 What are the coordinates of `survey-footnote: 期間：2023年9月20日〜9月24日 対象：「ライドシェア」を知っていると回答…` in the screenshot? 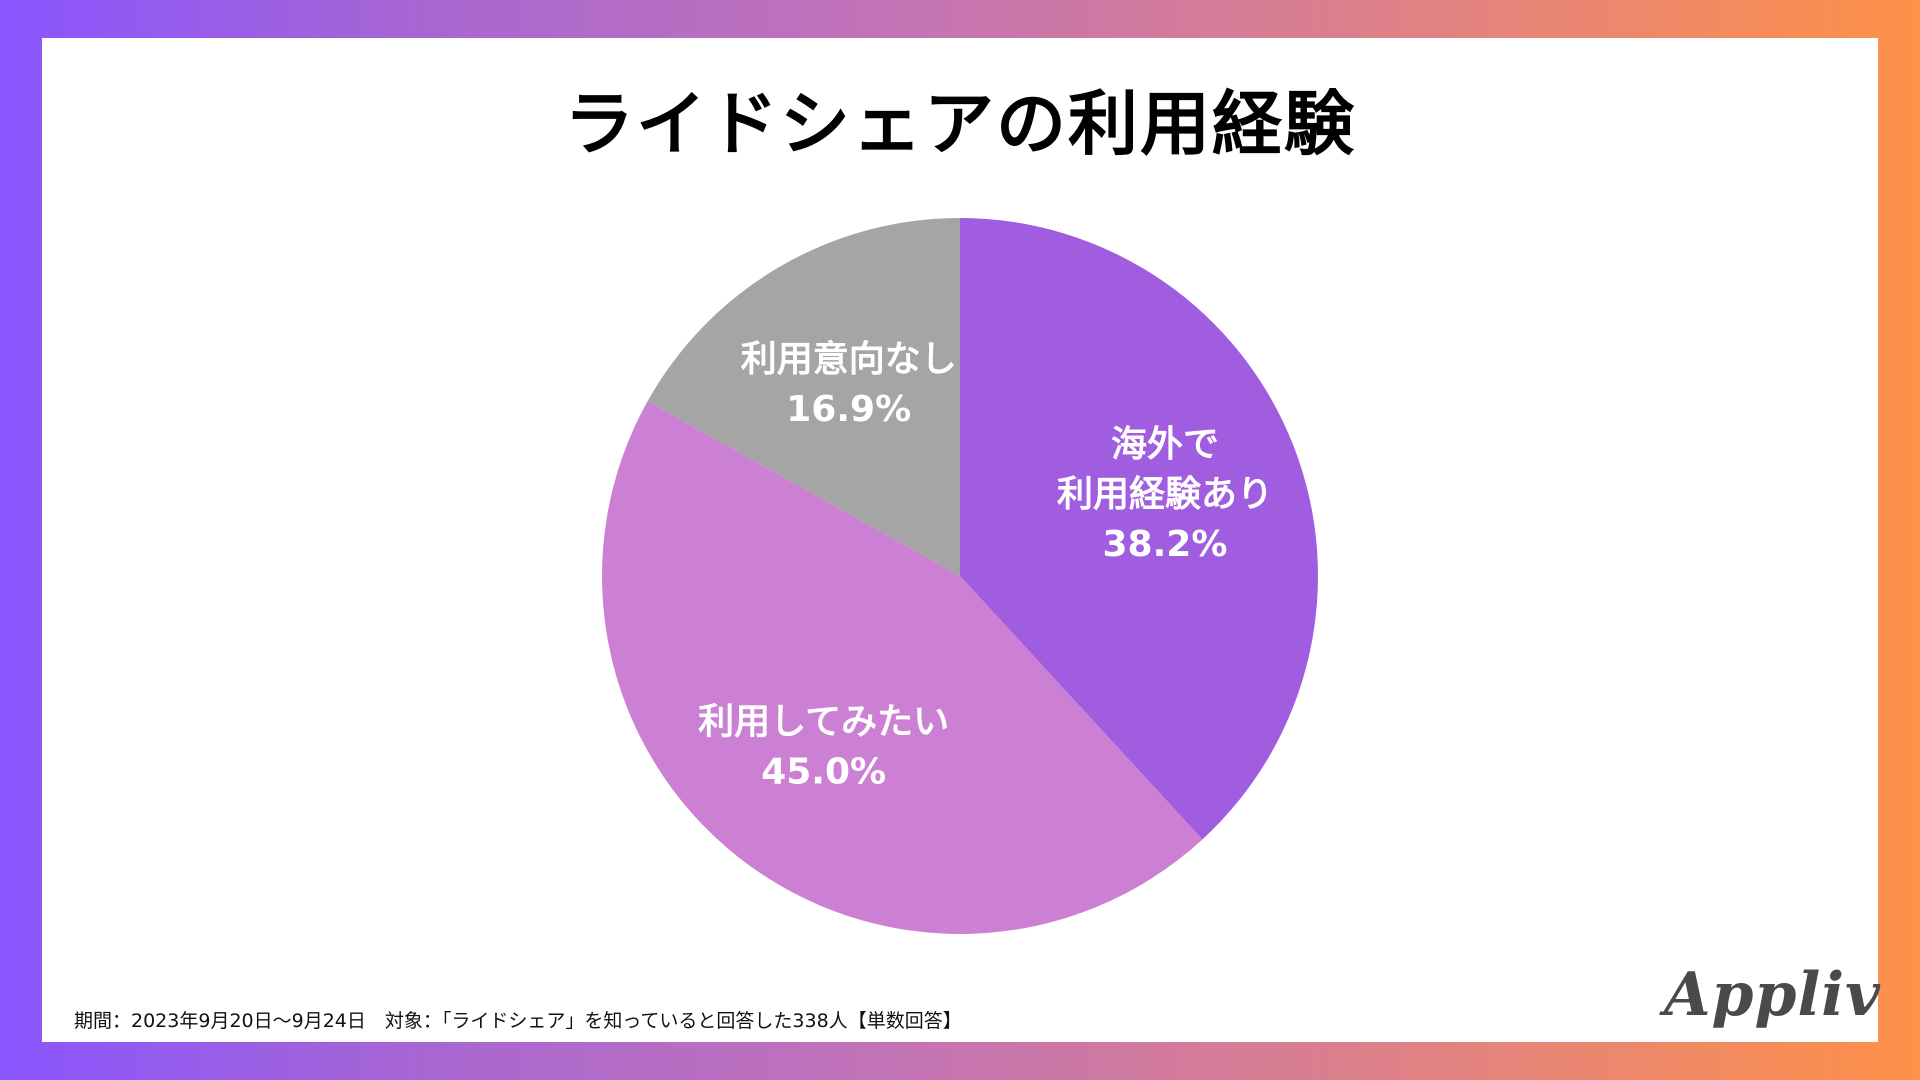 It's located at (518, 1021).